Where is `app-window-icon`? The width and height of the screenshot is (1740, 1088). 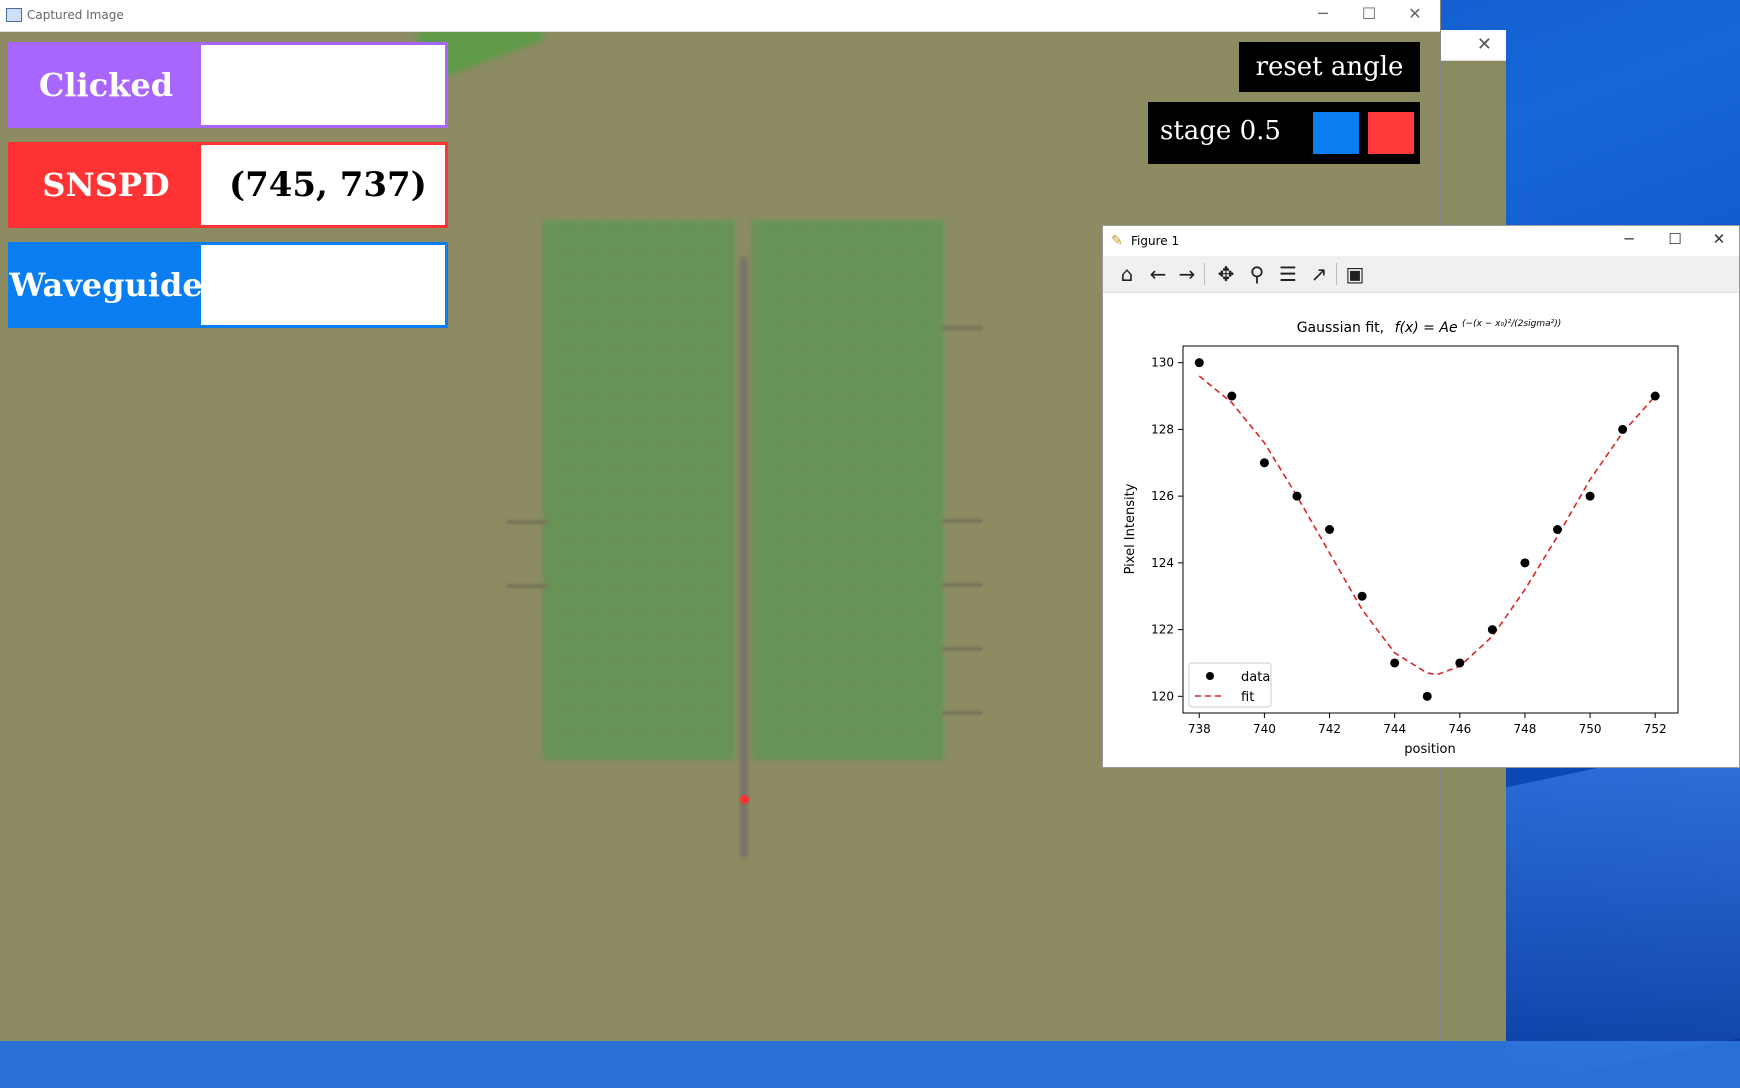 app-window-icon is located at coordinates (14, 15).